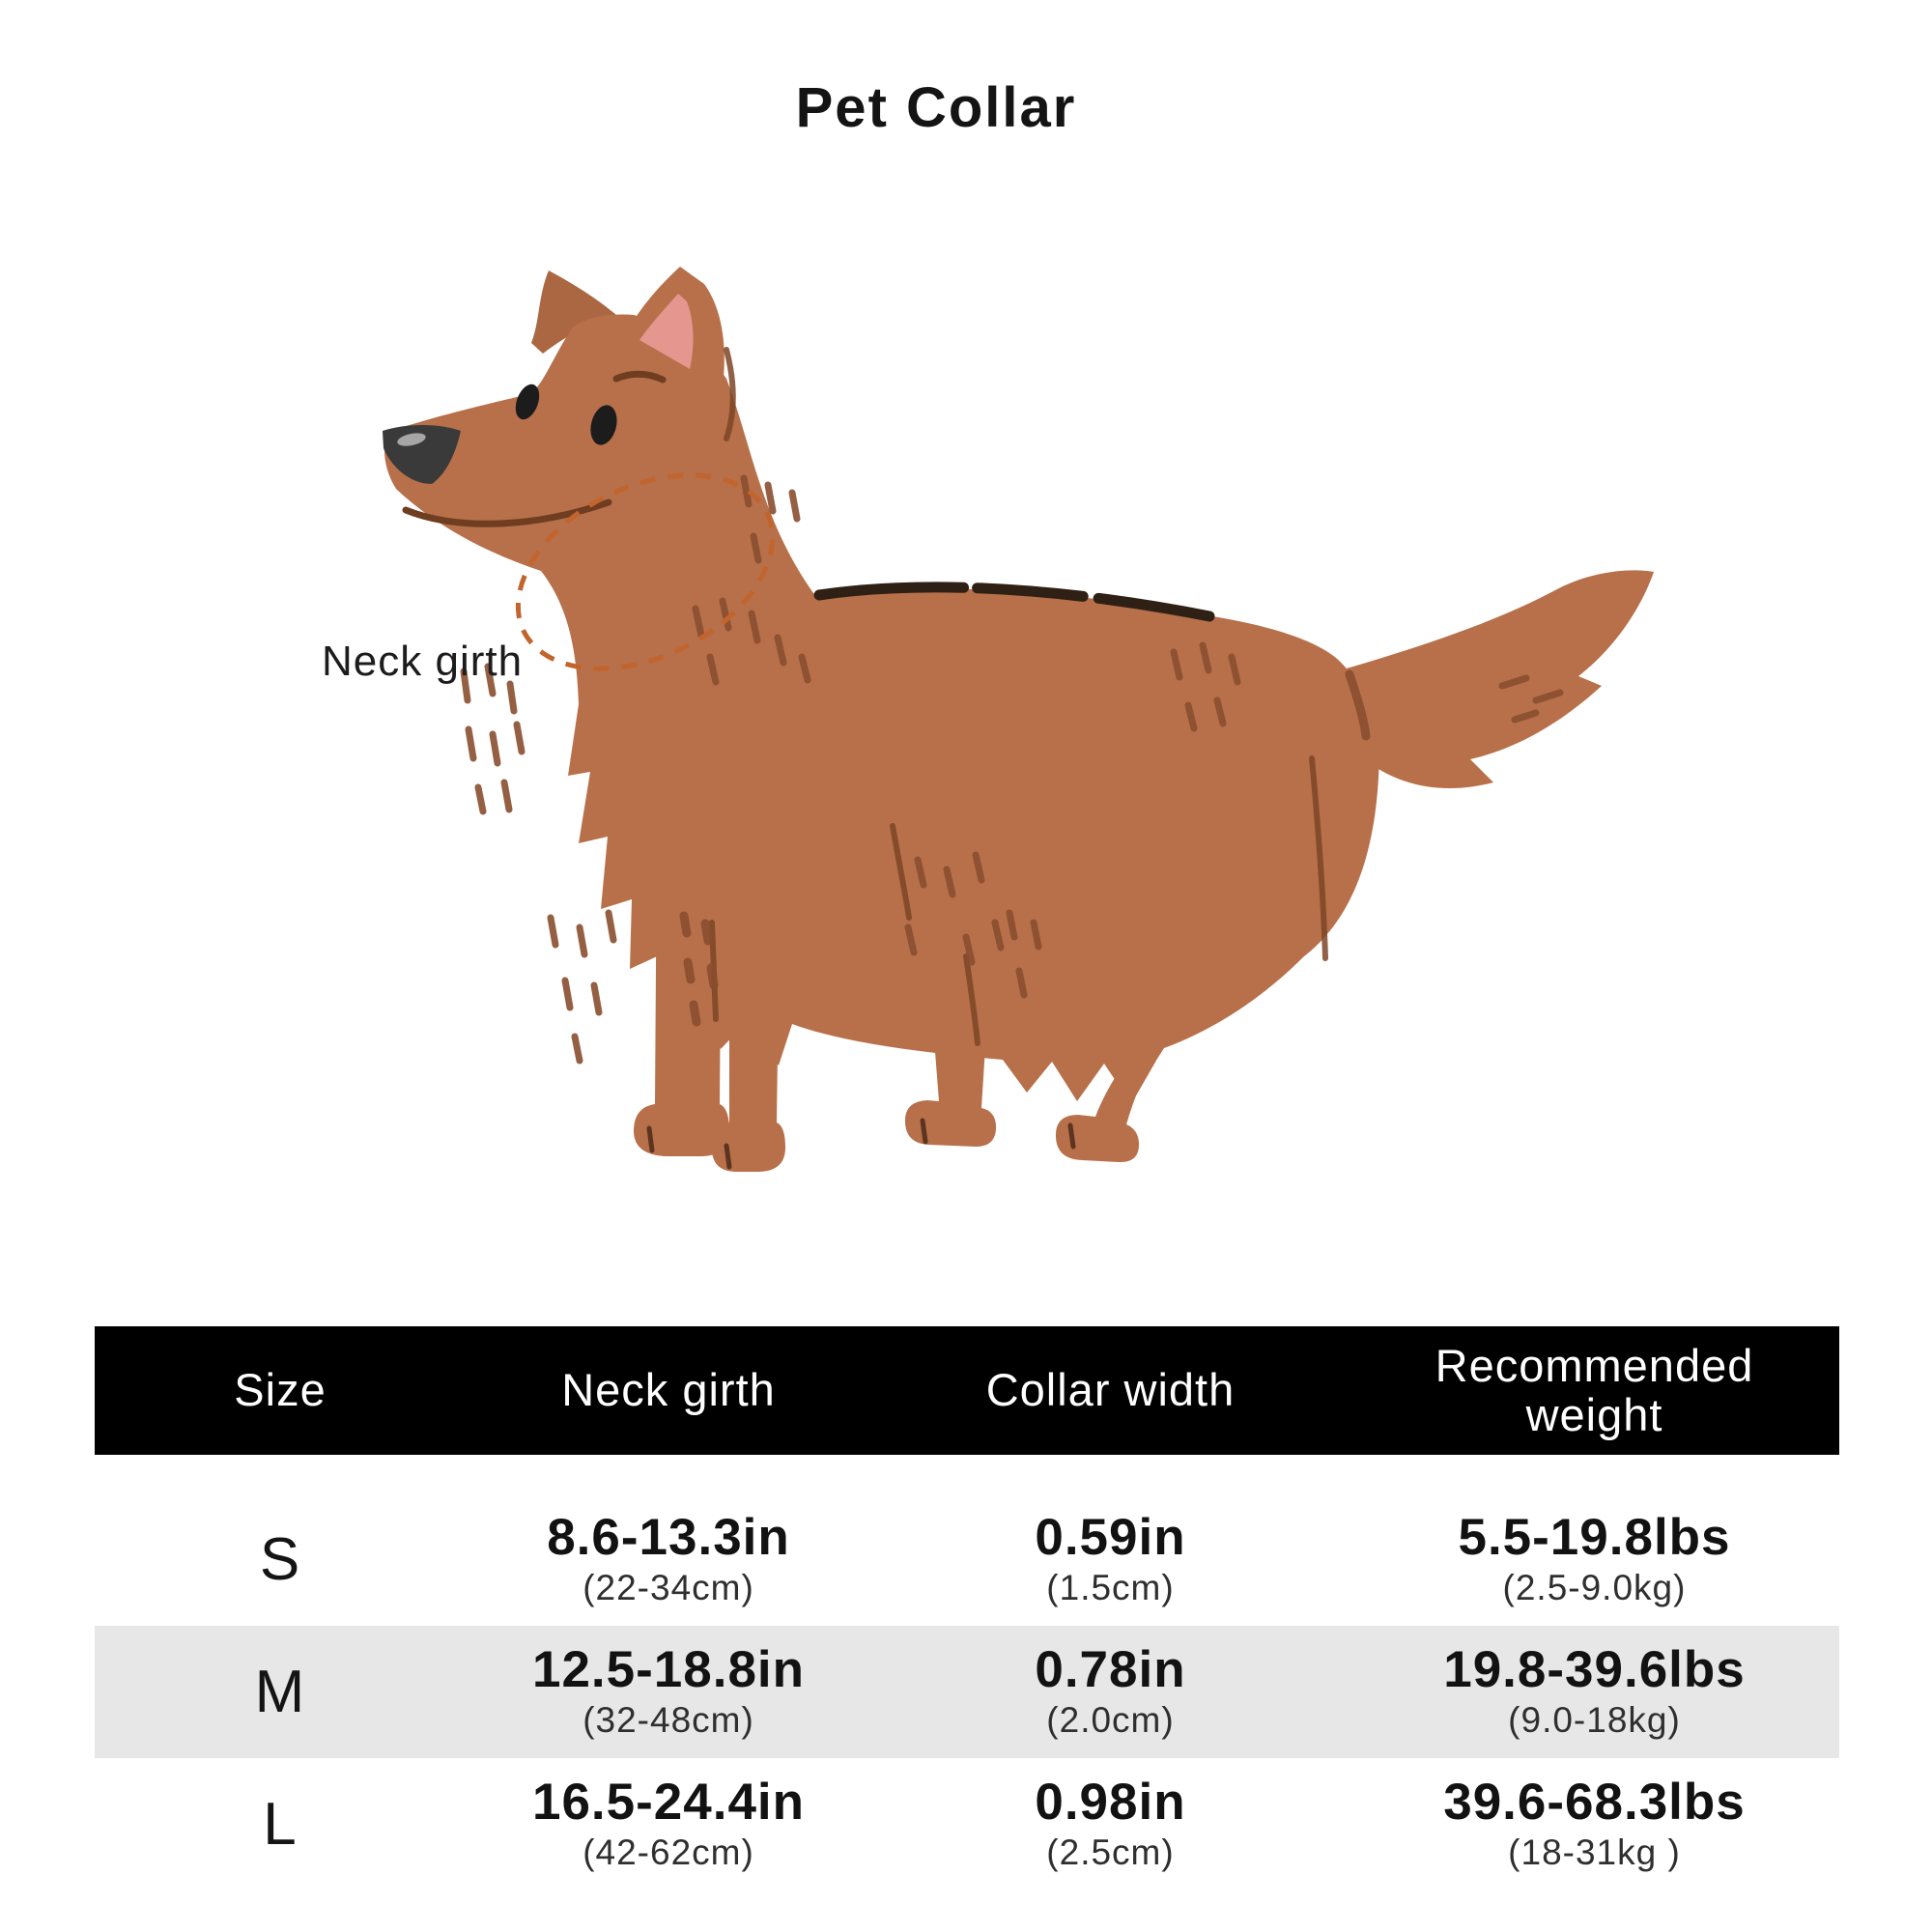 The height and width of the screenshot is (1932, 1932). What do you see at coordinates (1110, 1390) in the screenshot?
I see `col-header-collar-width: Collar width` at bounding box center [1110, 1390].